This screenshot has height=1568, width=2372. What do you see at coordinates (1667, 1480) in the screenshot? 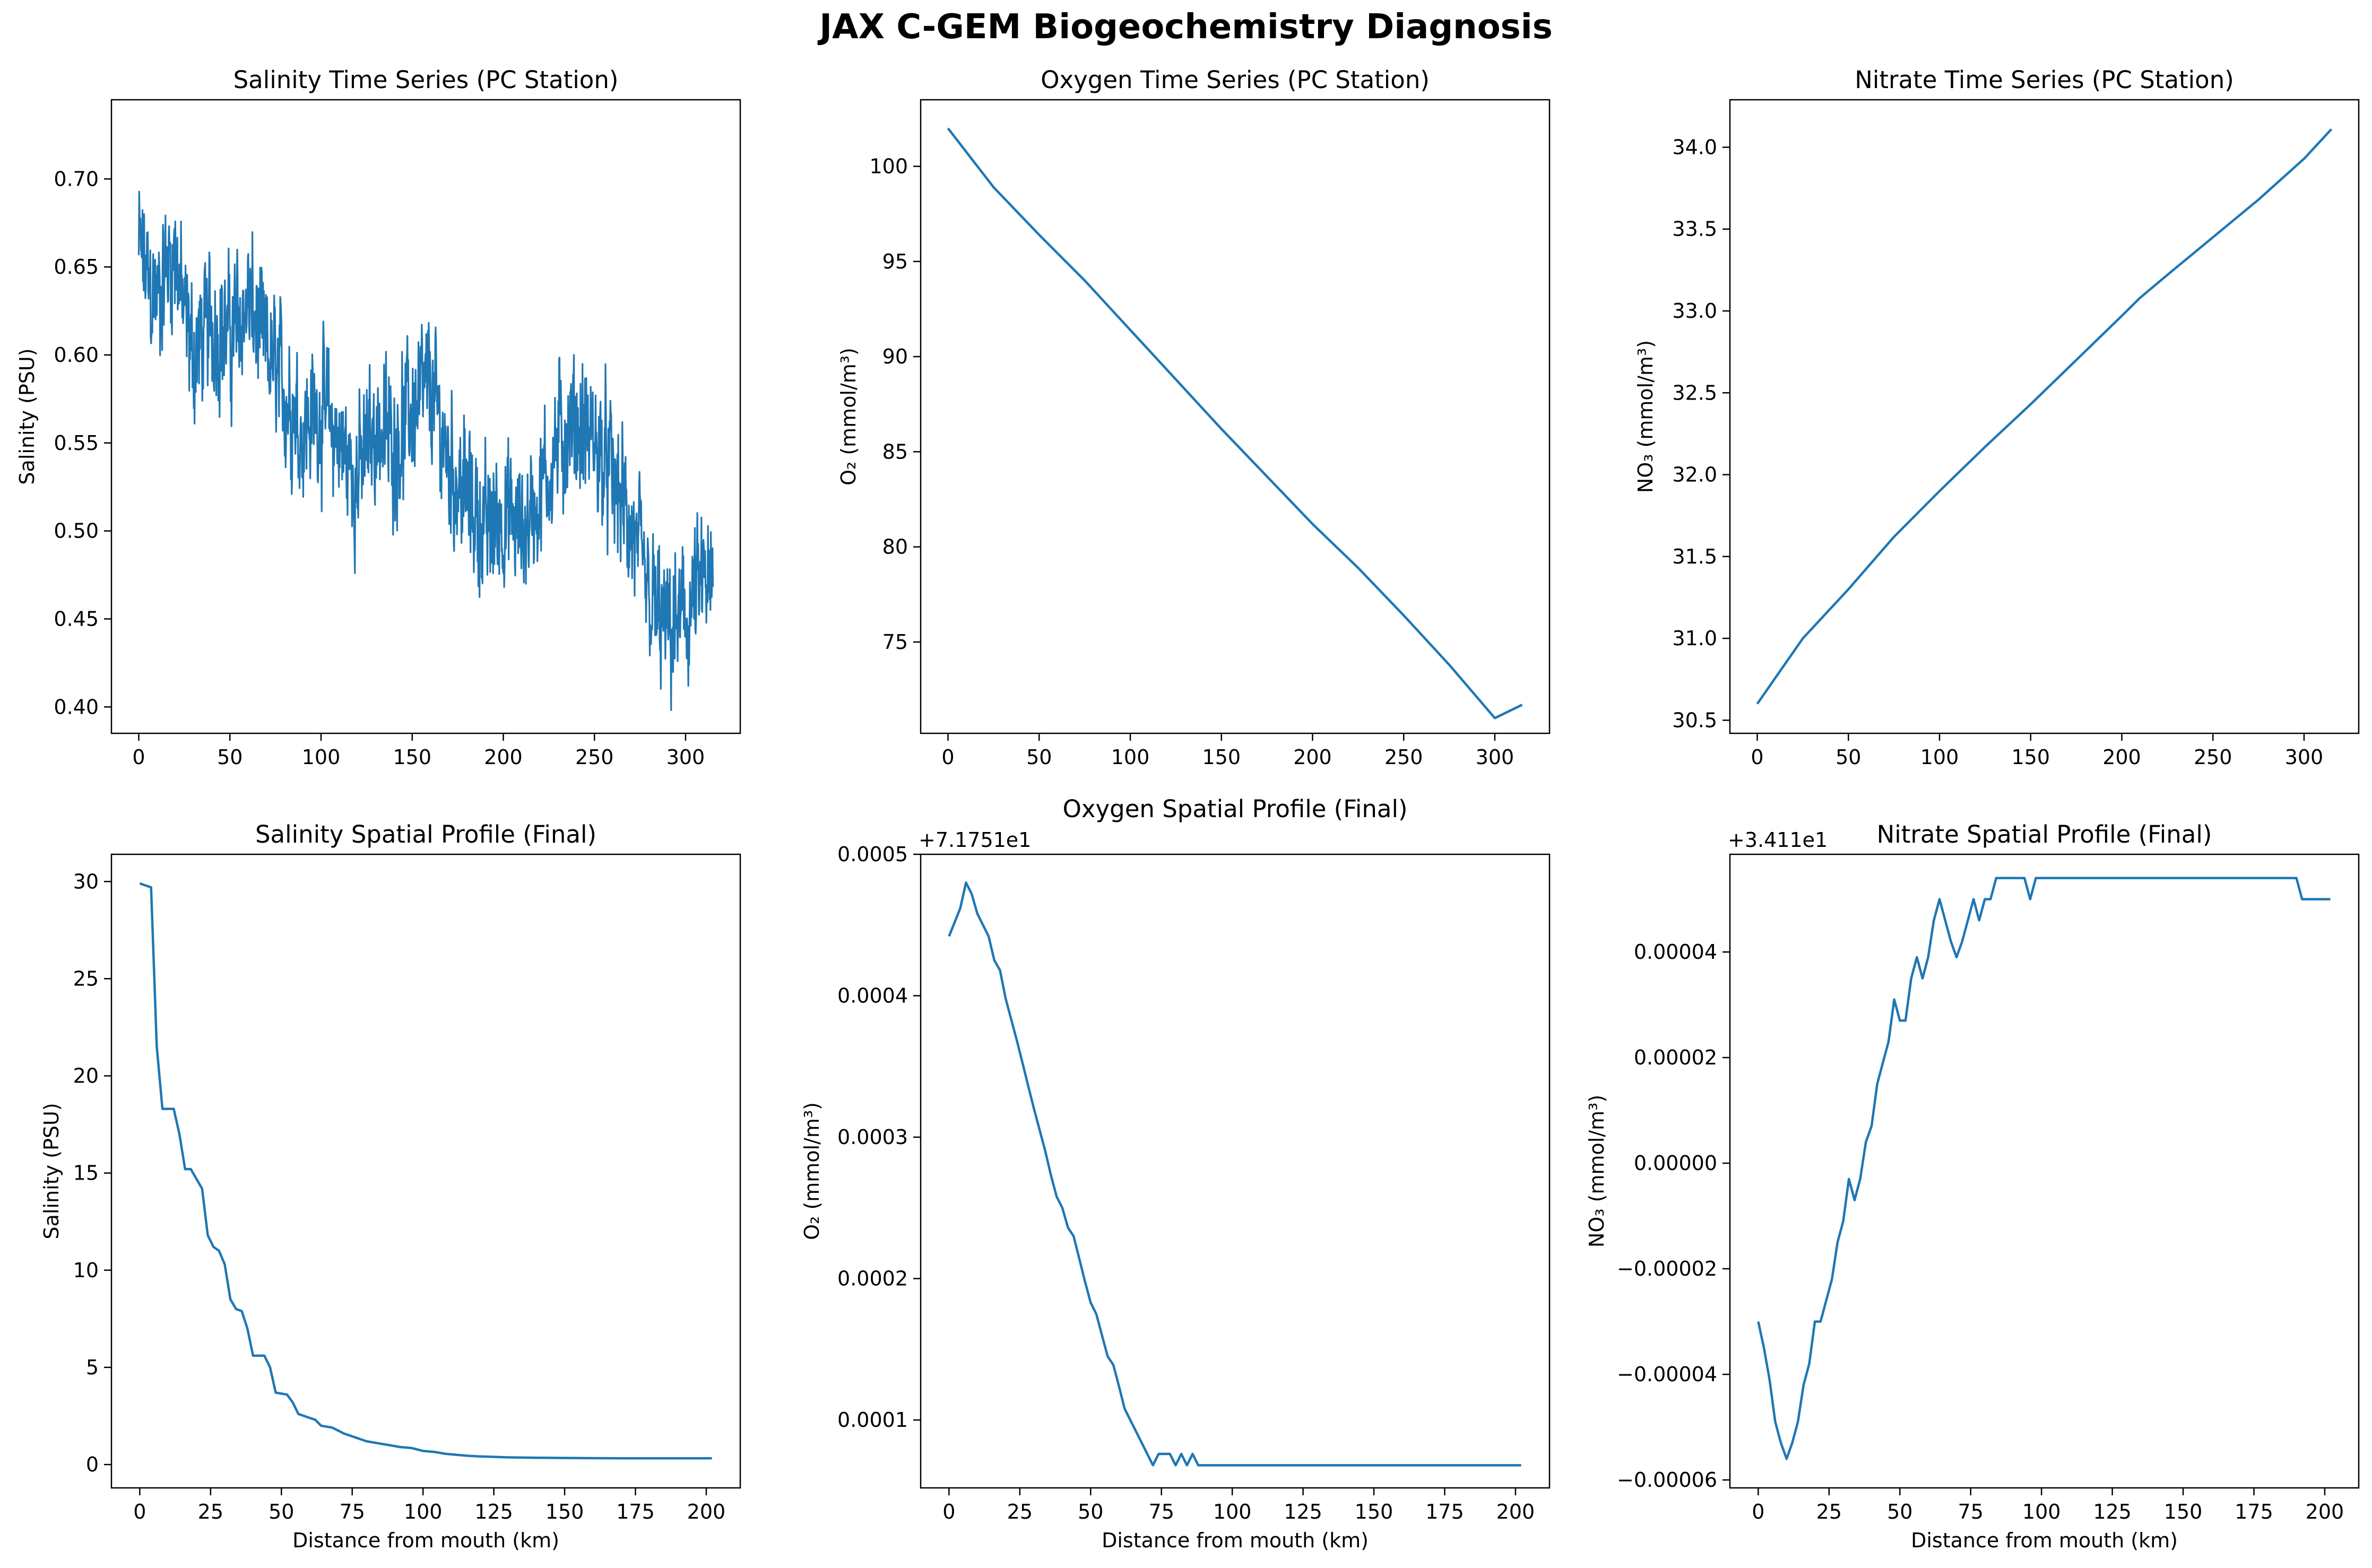
I see `y-tick-label: −0.00006` at bounding box center [1667, 1480].